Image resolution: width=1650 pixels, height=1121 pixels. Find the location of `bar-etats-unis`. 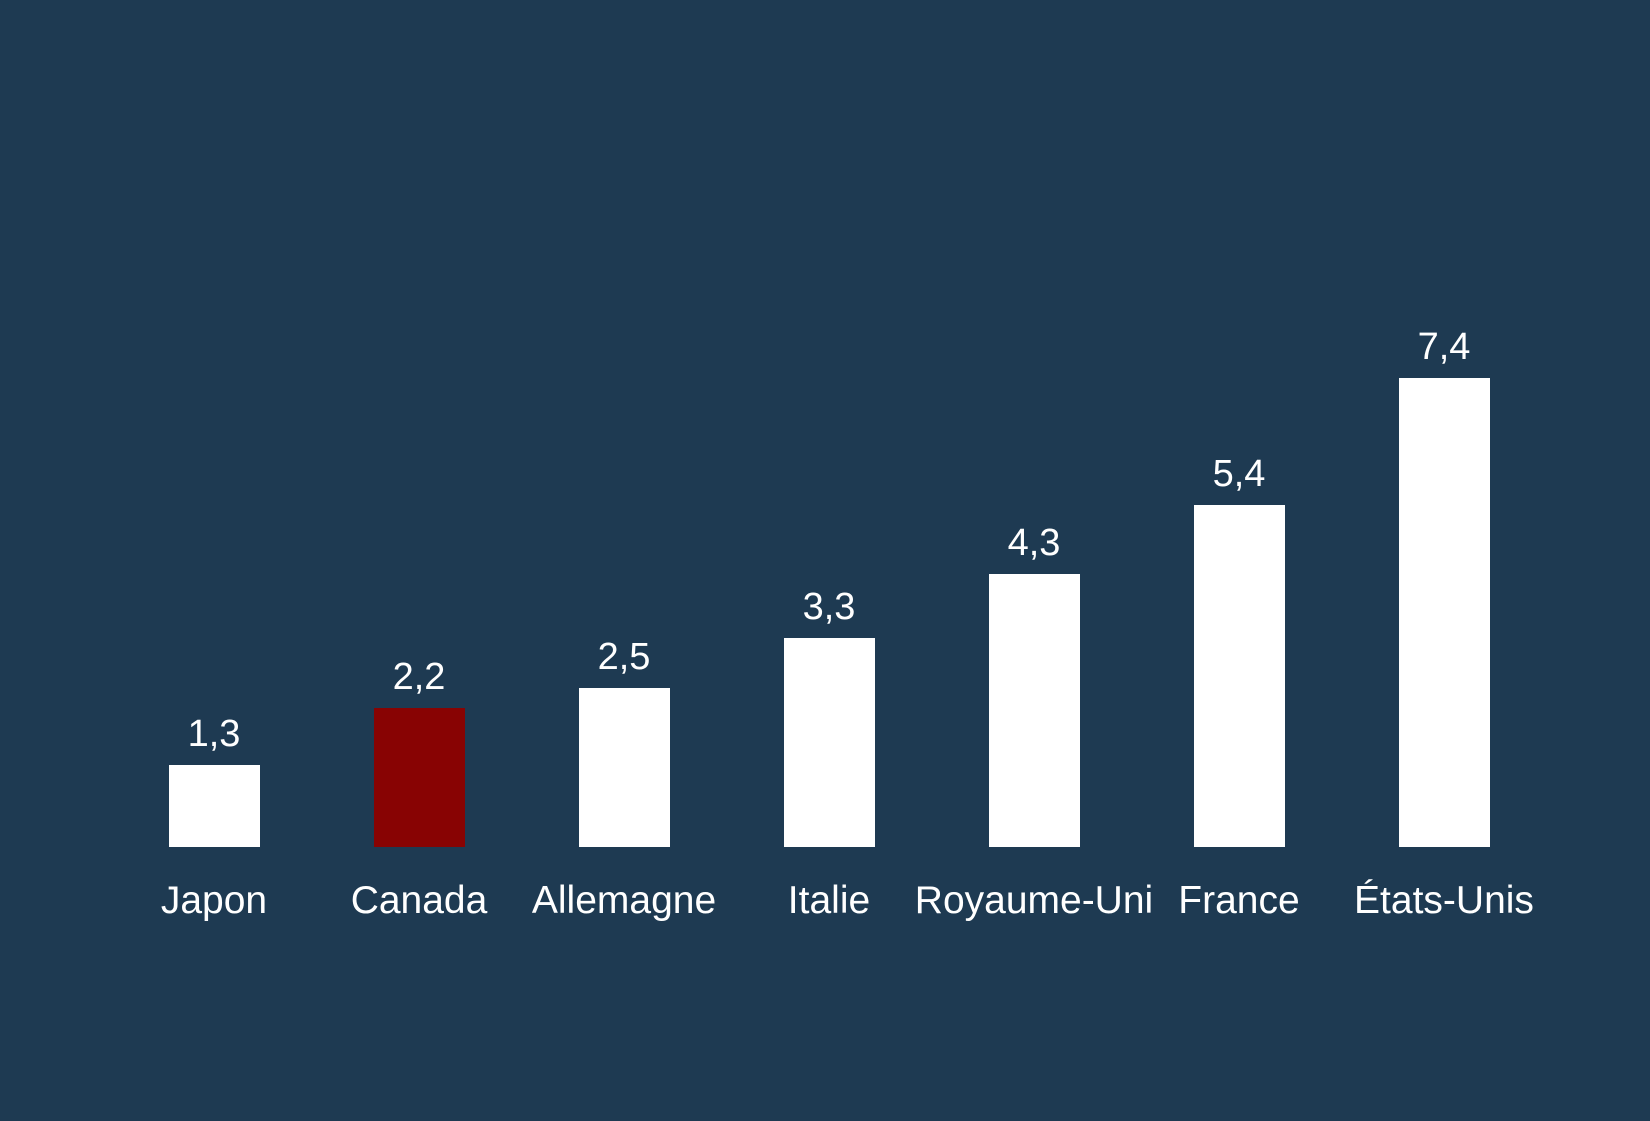

bar-etats-unis is located at coordinates (1444, 612).